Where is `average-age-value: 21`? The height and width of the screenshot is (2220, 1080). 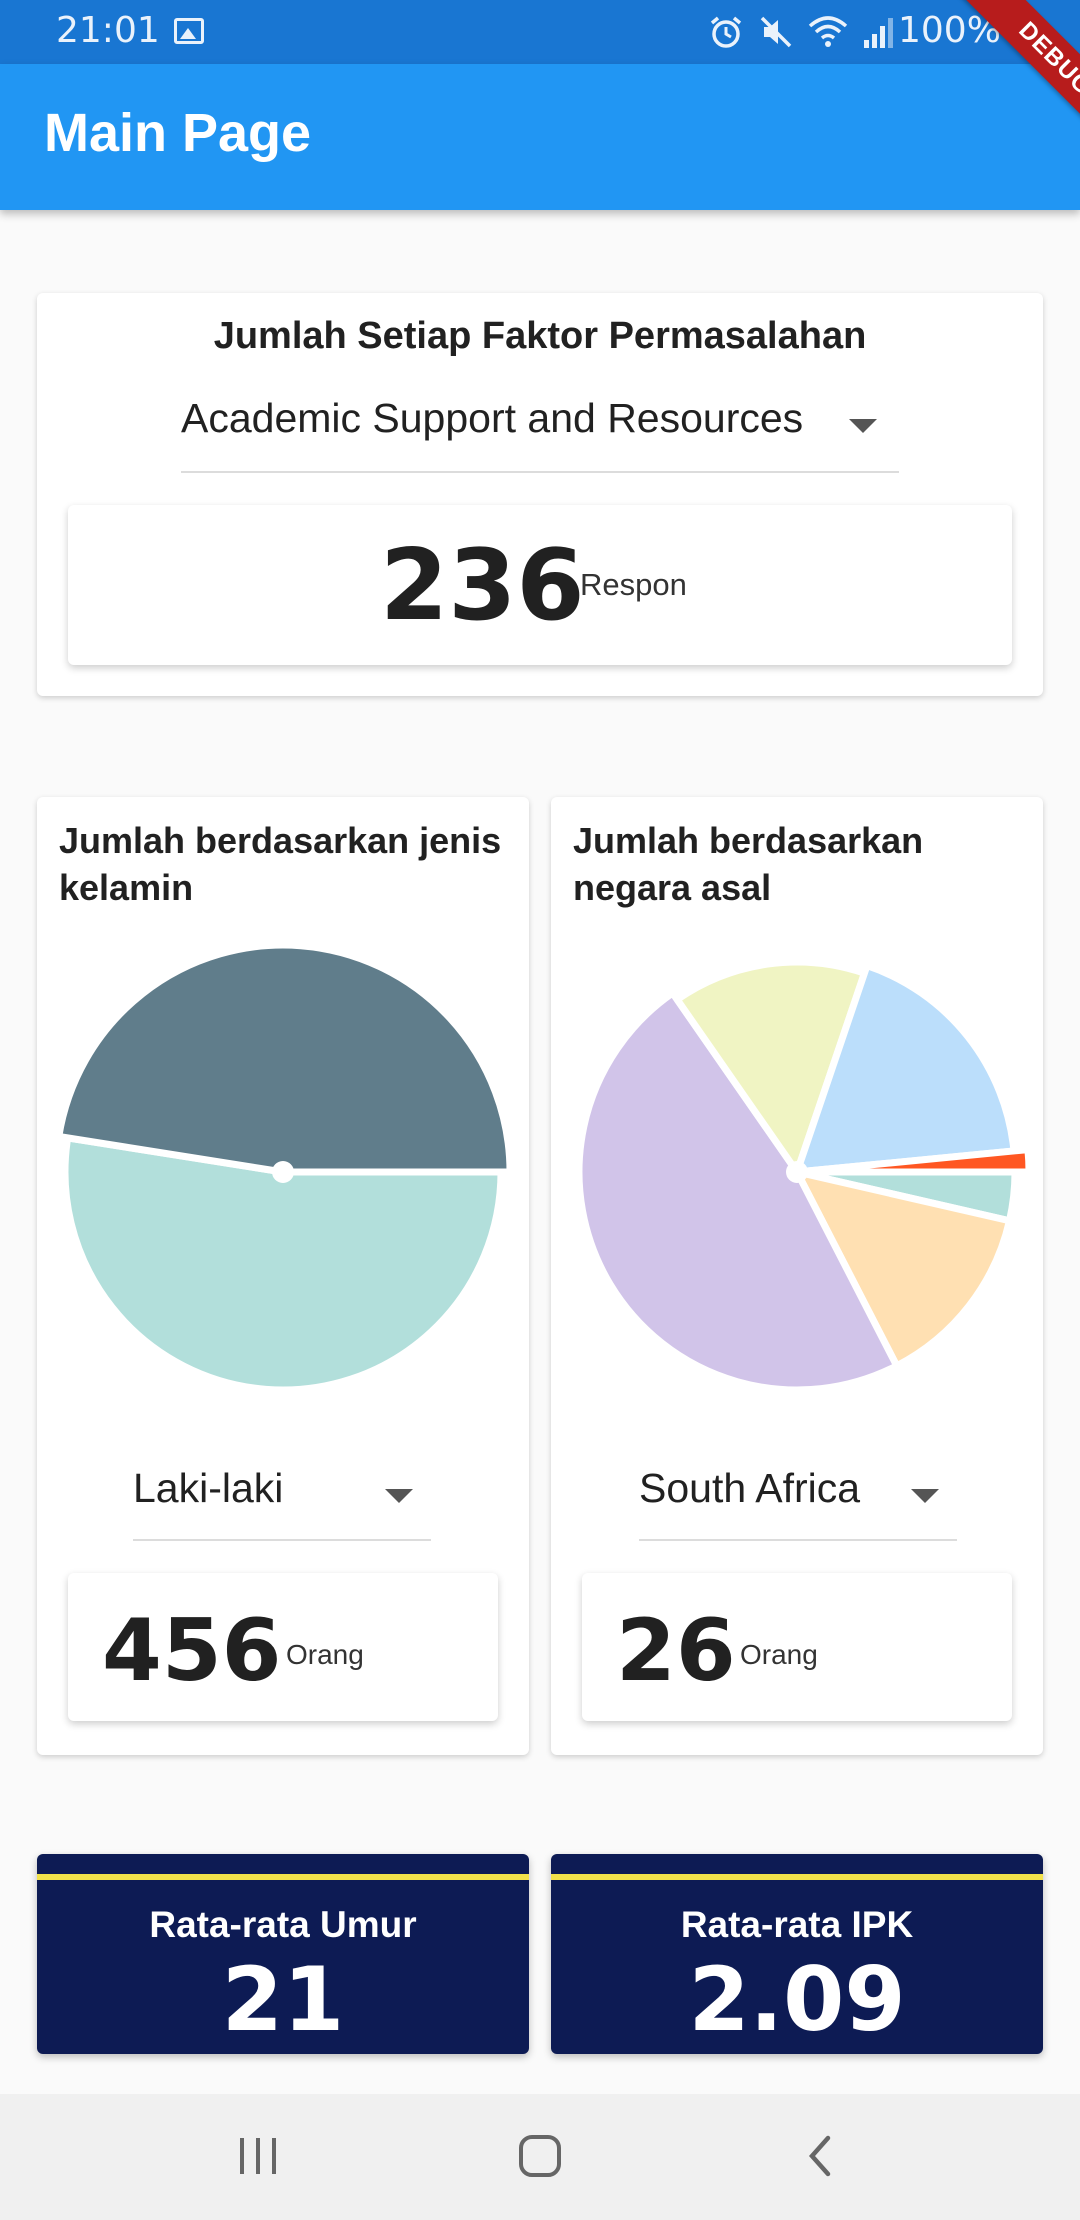 average-age-value: 21 is located at coordinates (283, 1999).